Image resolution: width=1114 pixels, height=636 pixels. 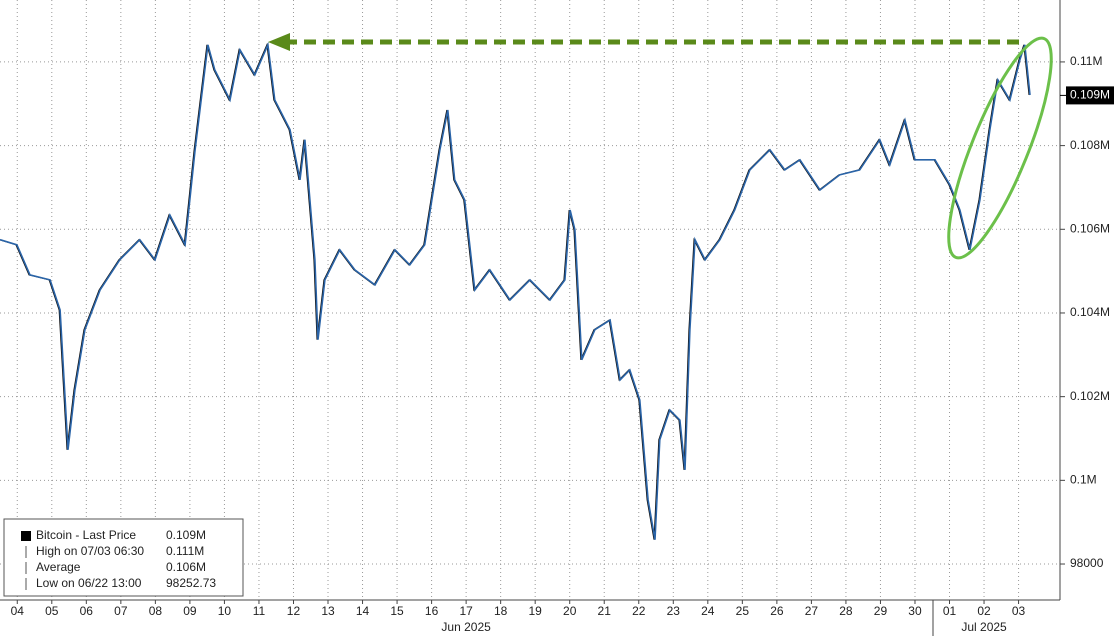 I want to click on y-tick-label: 0.11M, so click(x=1086, y=61).